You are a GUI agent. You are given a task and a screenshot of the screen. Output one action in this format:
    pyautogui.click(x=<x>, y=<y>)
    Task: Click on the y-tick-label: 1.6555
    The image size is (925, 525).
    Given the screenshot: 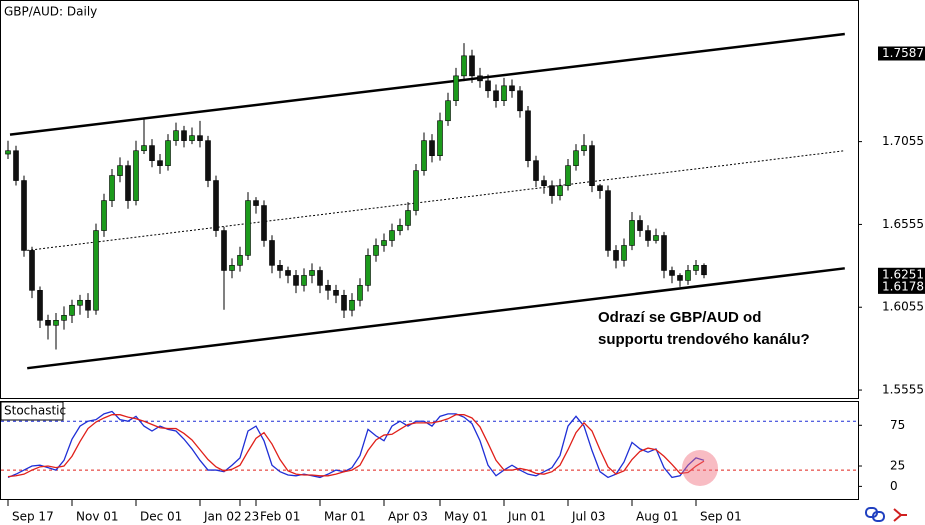 What is the action you would take?
    pyautogui.click(x=903, y=224)
    